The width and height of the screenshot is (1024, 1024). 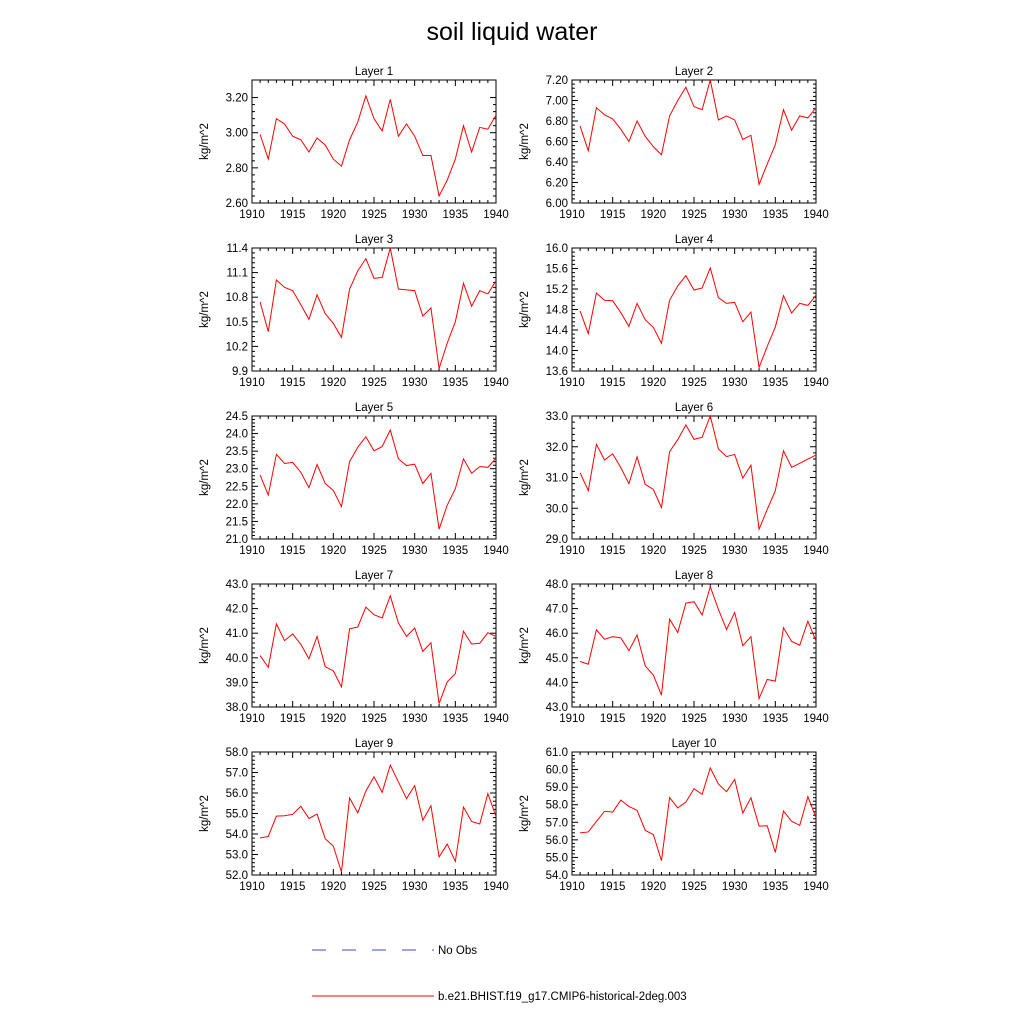 I want to click on y-tick-label: 3.00, so click(x=237, y=134).